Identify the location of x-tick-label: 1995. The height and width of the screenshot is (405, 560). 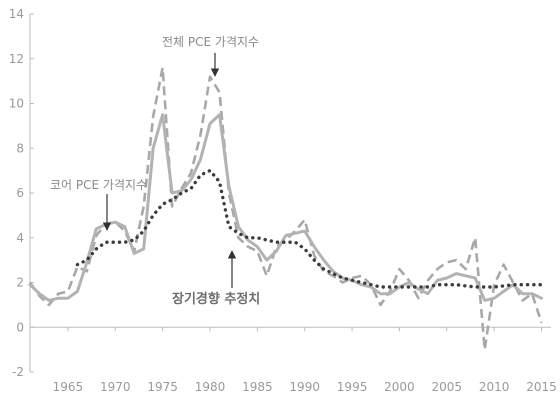
(352, 387).